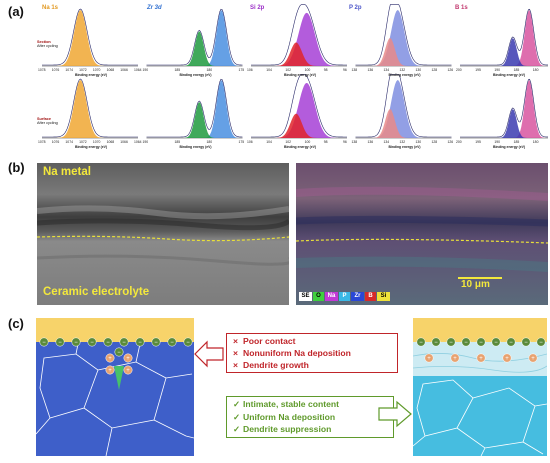 This screenshot has height=463, width=550. What do you see at coordinates (331, 296) in the screenshot?
I see `eds-legend-na: Na` at bounding box center [331, 296].